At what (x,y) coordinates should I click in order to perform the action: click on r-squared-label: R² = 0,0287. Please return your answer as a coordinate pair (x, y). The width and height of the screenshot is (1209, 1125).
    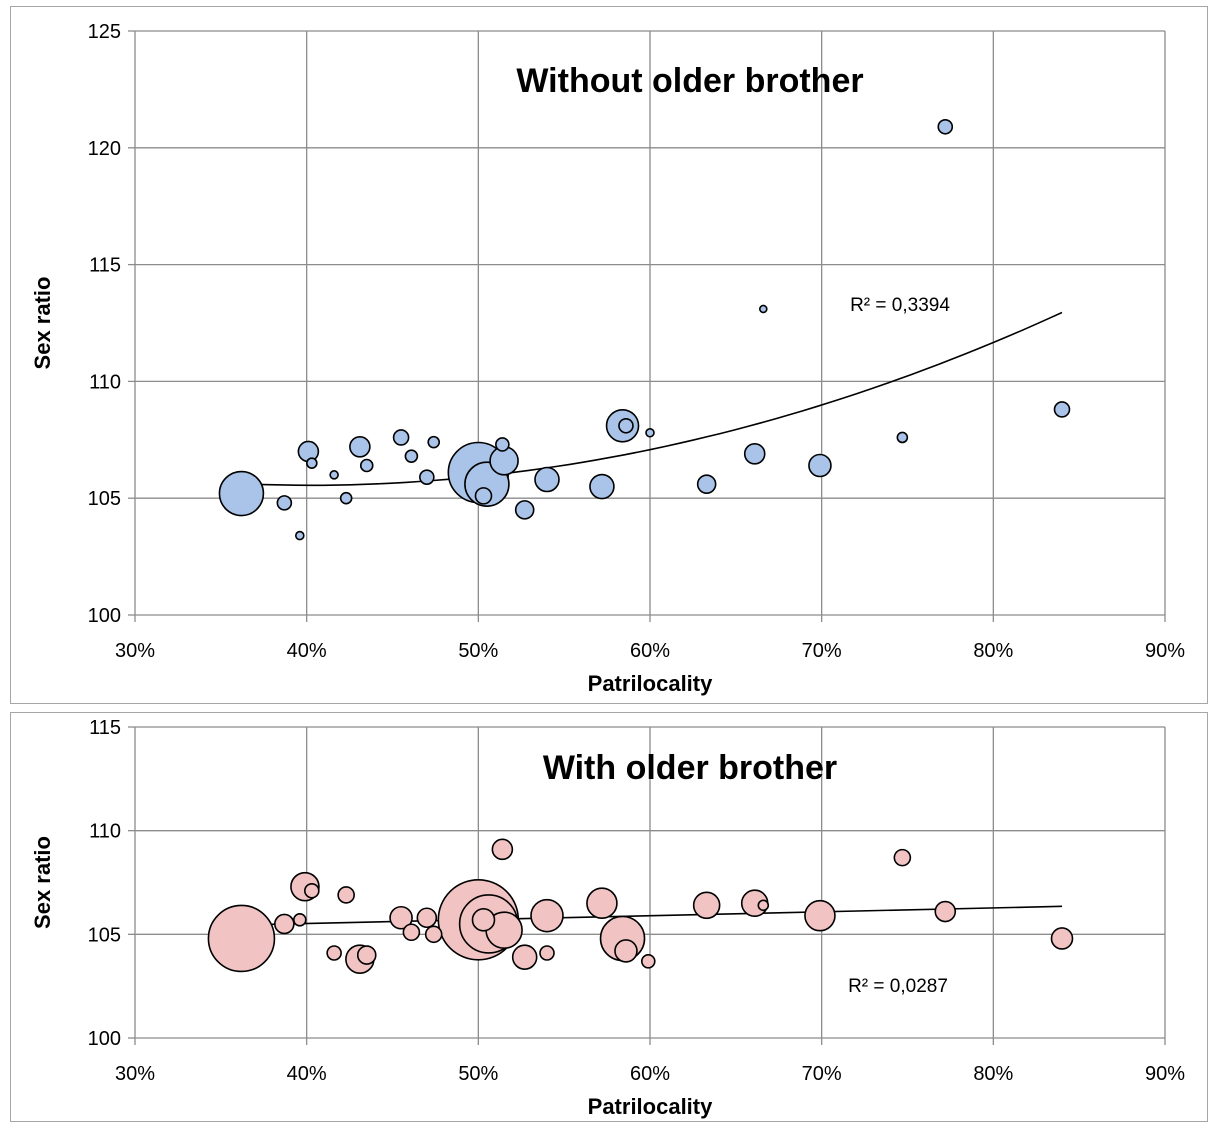
    Looking at the image, I should click on (898, 986).